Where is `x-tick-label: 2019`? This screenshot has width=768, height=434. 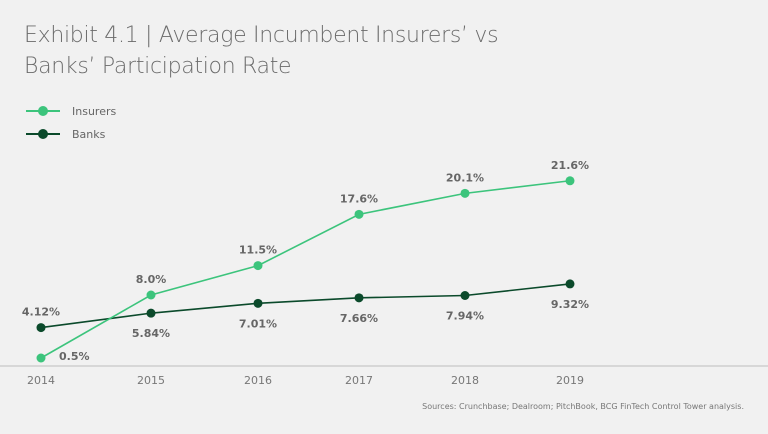
x-tick-label: 2019 is located at coordinates (570, 380).